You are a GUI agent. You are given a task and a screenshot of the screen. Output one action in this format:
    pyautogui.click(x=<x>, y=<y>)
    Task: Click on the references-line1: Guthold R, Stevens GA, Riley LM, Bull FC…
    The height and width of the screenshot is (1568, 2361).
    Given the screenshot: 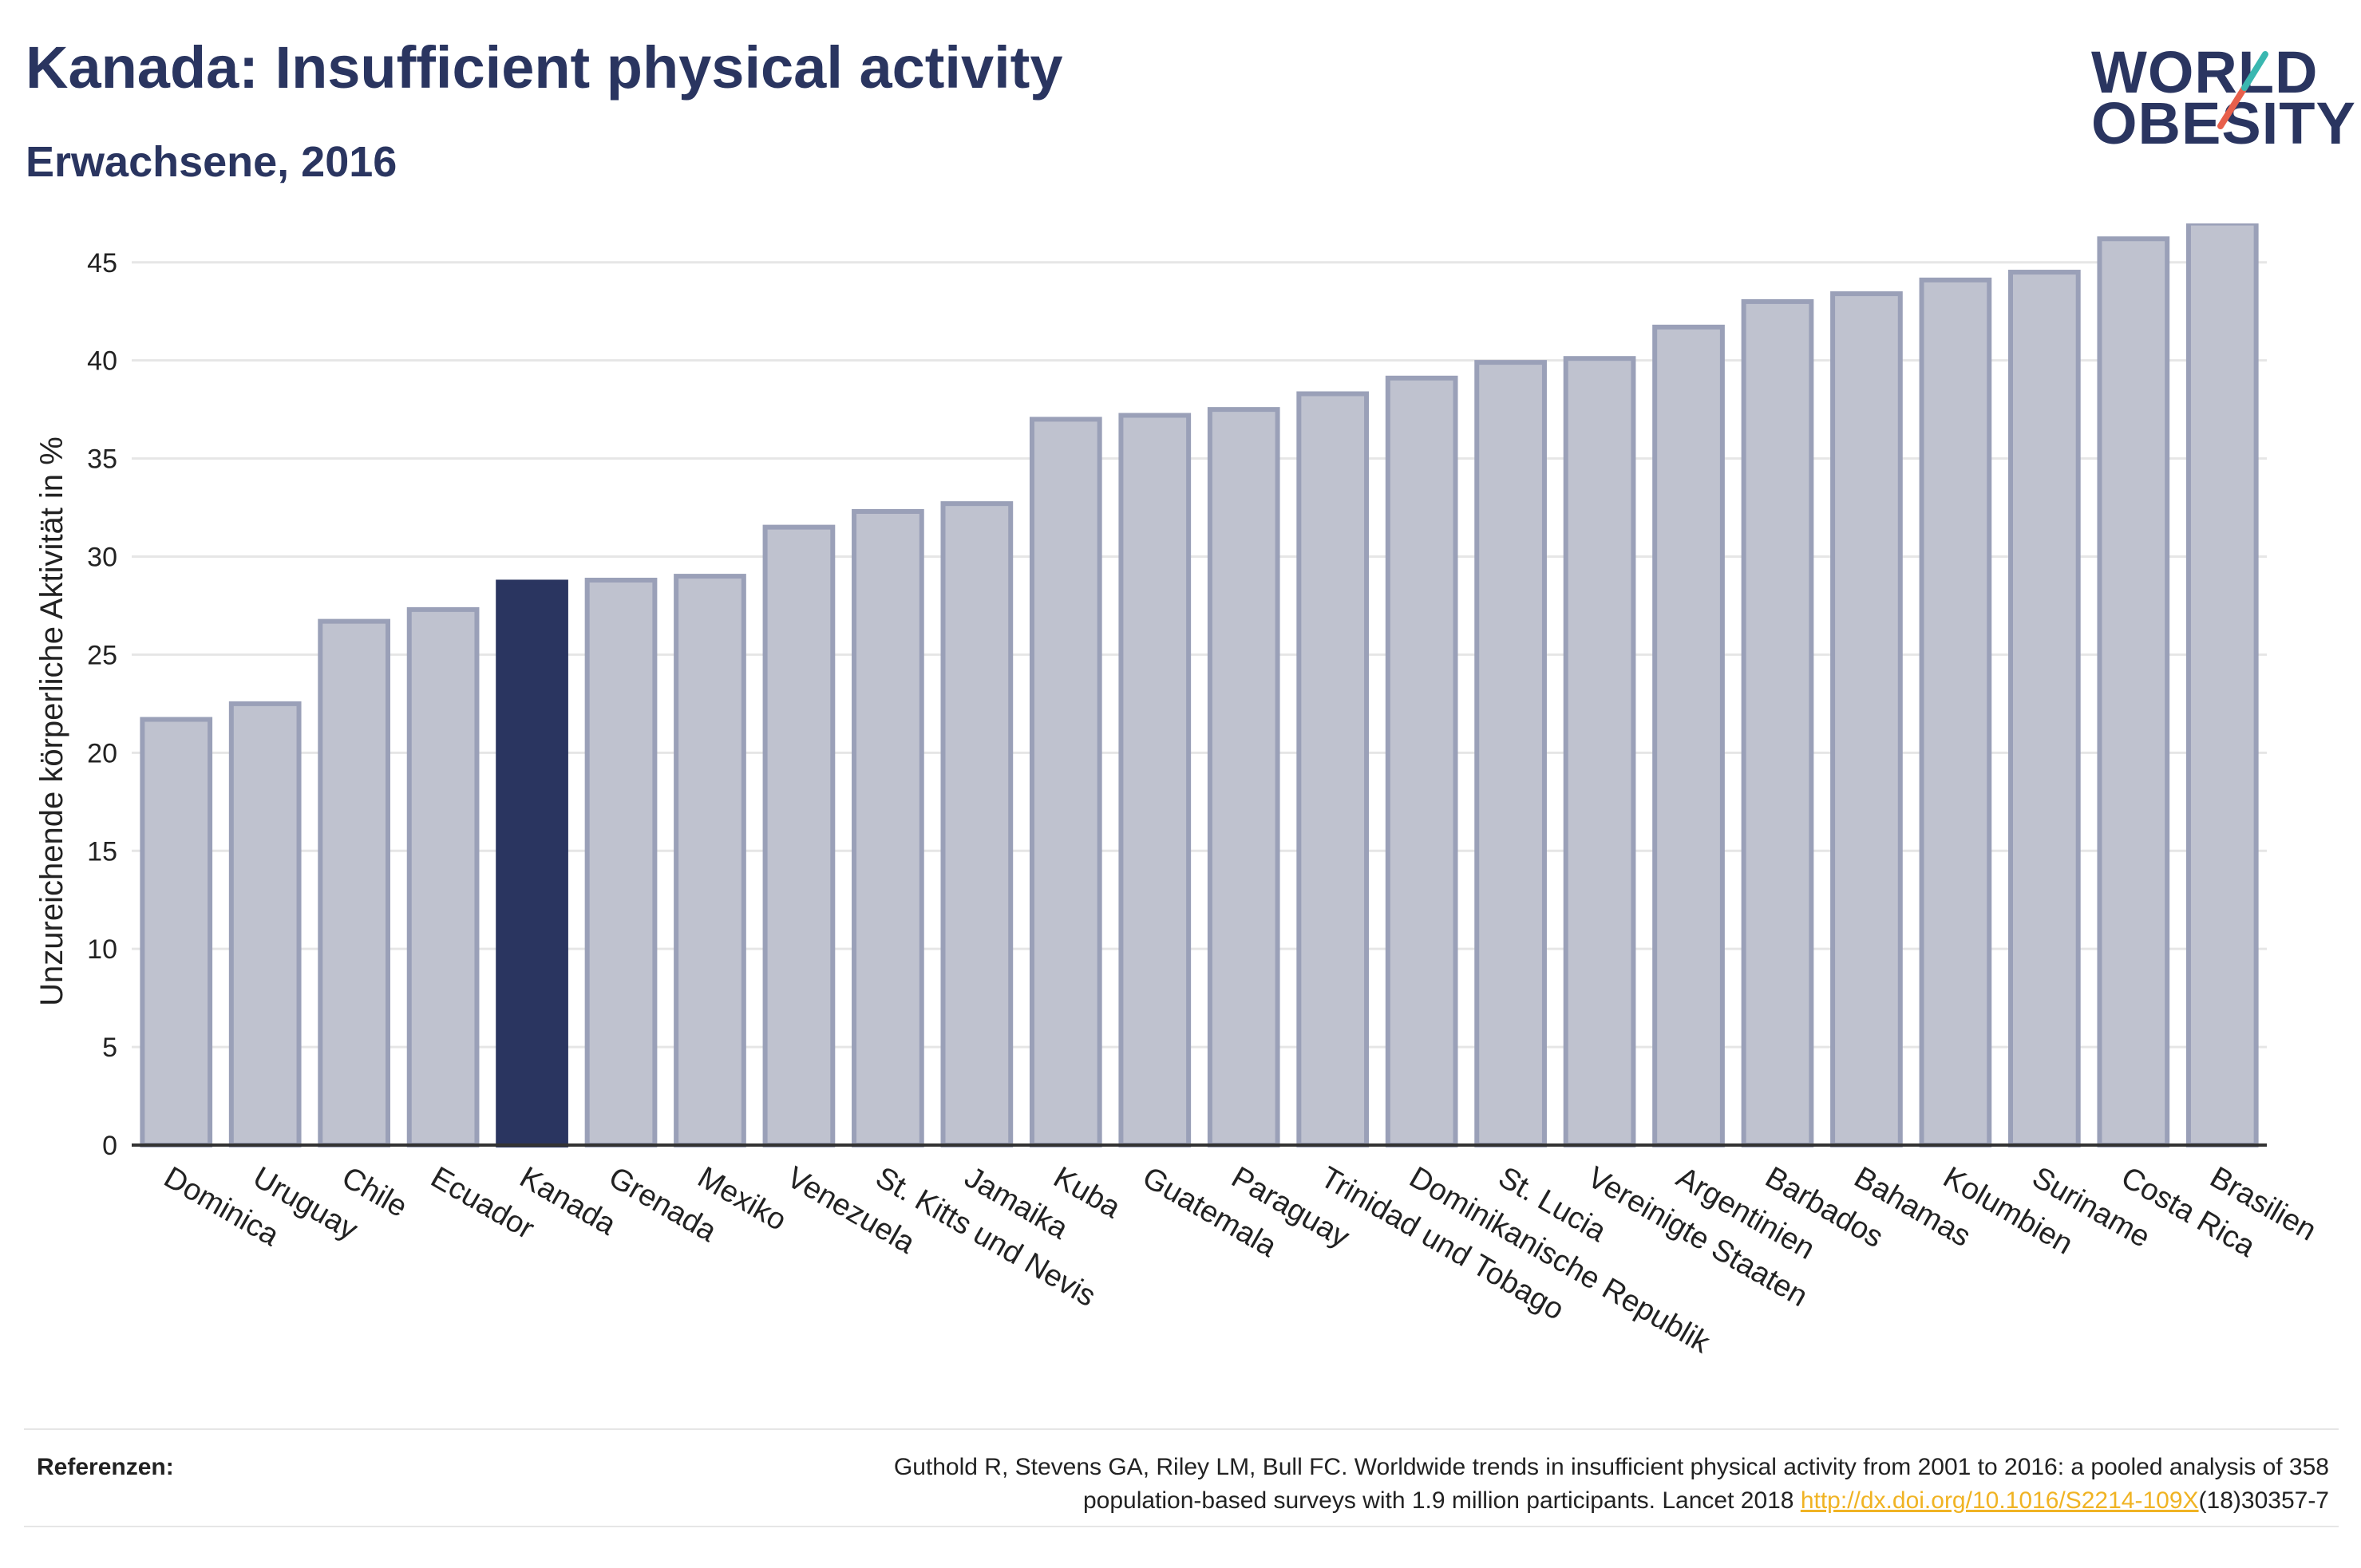 What is the action you would take?
    pyautogui.click(x=1611, y=1467)
    